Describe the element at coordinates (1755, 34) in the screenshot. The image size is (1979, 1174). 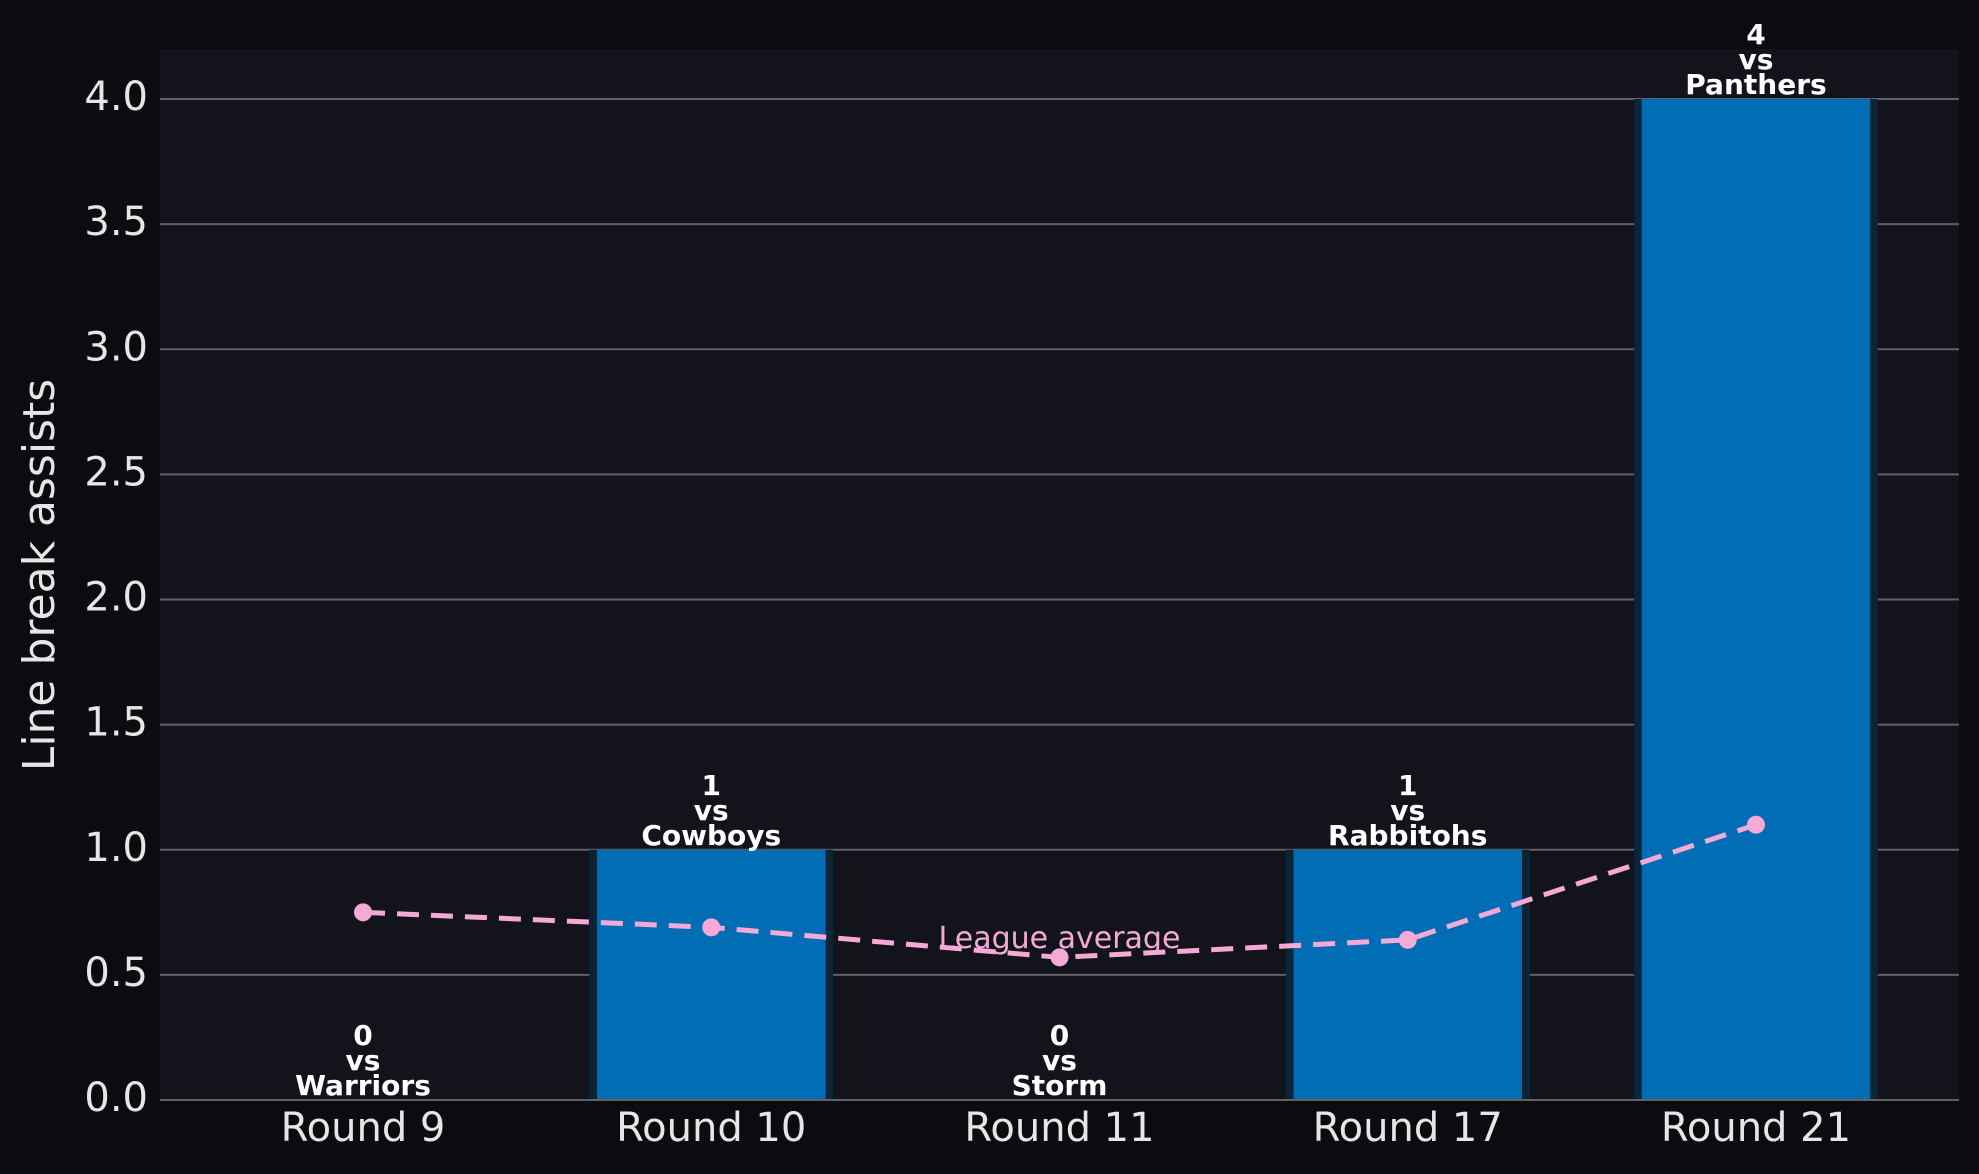
I see `value-label: 4` at that location.